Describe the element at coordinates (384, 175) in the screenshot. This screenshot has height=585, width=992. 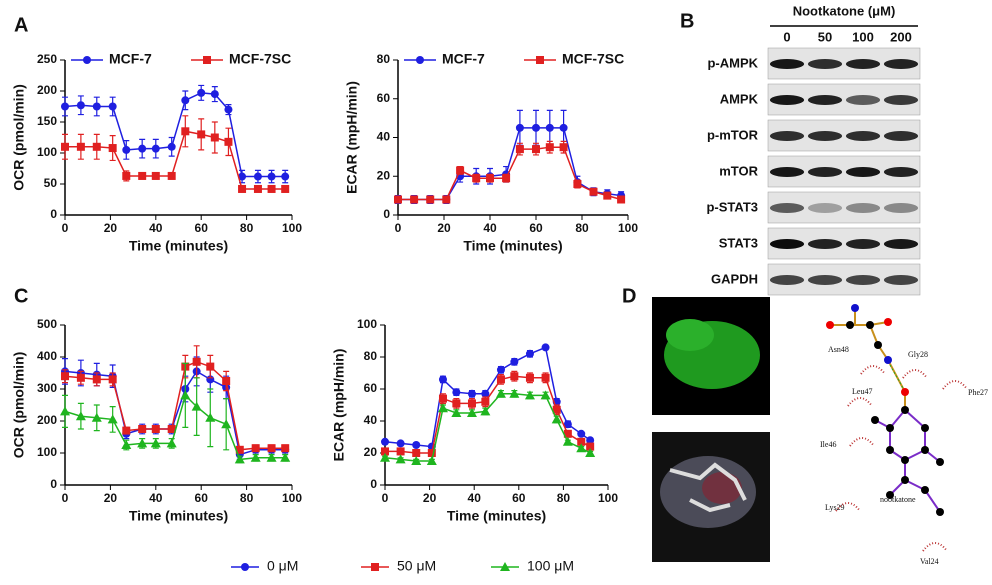
I see `y-tick-label: 20` at that location.